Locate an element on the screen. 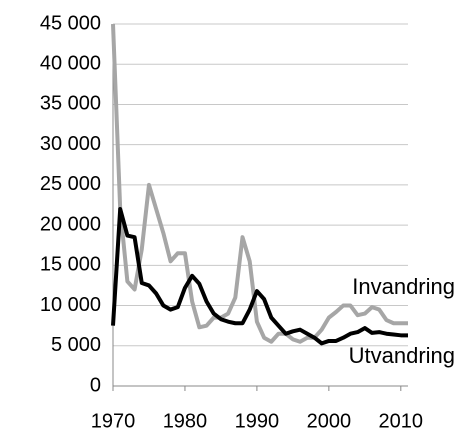 Image resolution: width=460 pixels, height=440 pixels. y-tick-label: 40 000 is located at coordinates (70, 64).